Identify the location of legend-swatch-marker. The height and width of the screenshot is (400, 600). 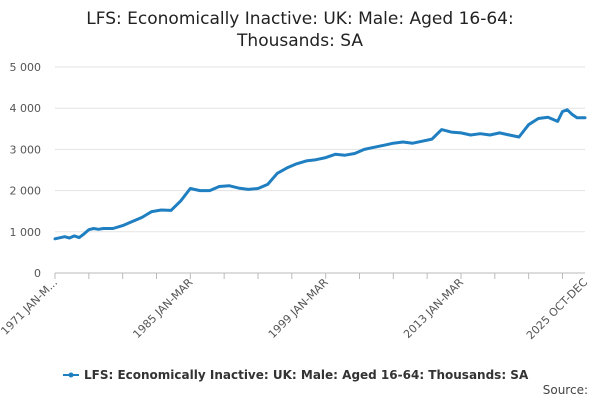
(71, 375).